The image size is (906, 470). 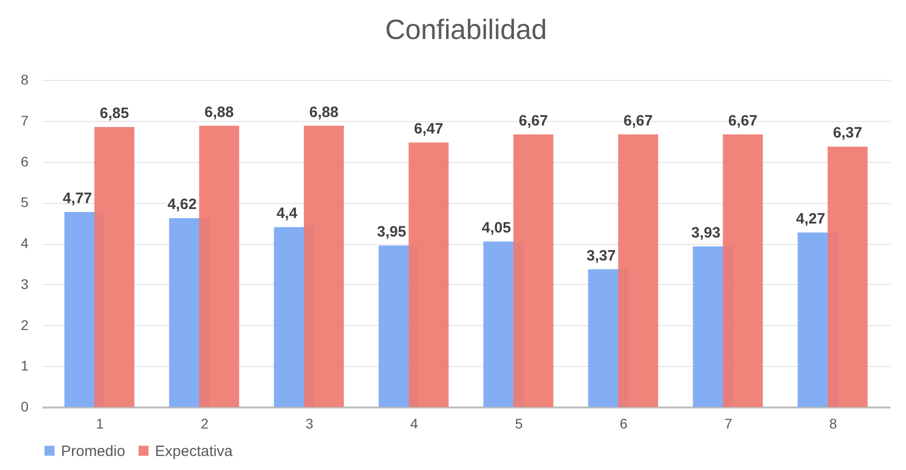 What do you see at coordinates (601, 255) in the screenshot?
I see `data-label: 3,37` at bounding box center [601, 255].